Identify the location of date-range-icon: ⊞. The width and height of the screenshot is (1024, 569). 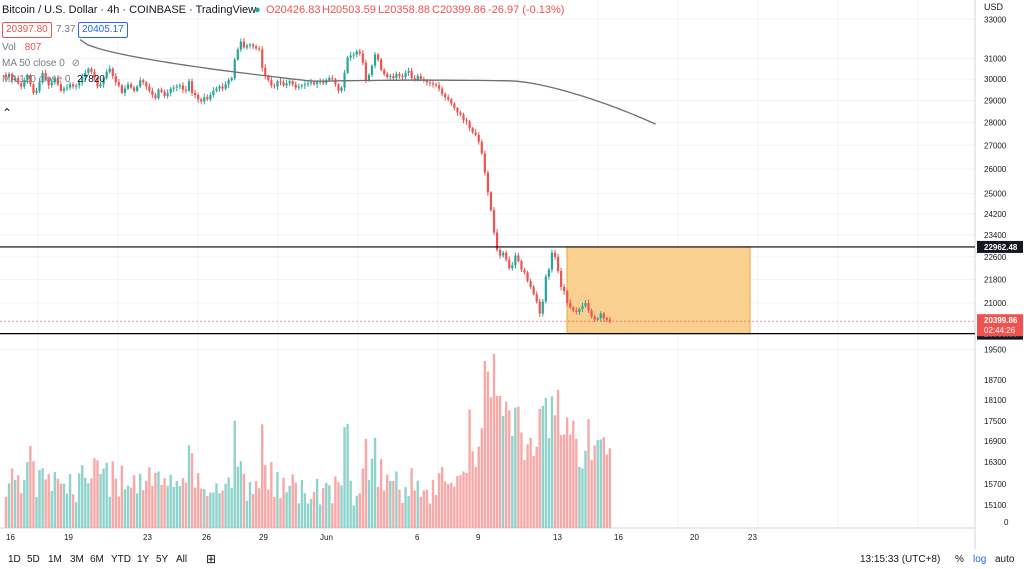
(211, 559).